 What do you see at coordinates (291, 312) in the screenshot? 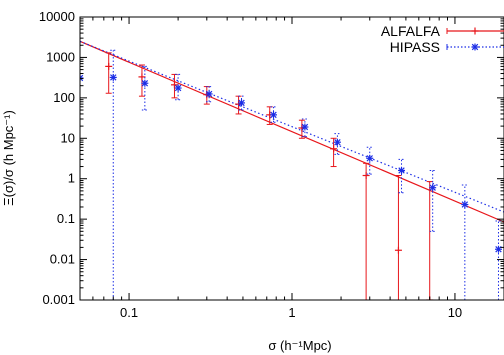
I see `x-tick-label: 1` at bounding box center [291, 312].